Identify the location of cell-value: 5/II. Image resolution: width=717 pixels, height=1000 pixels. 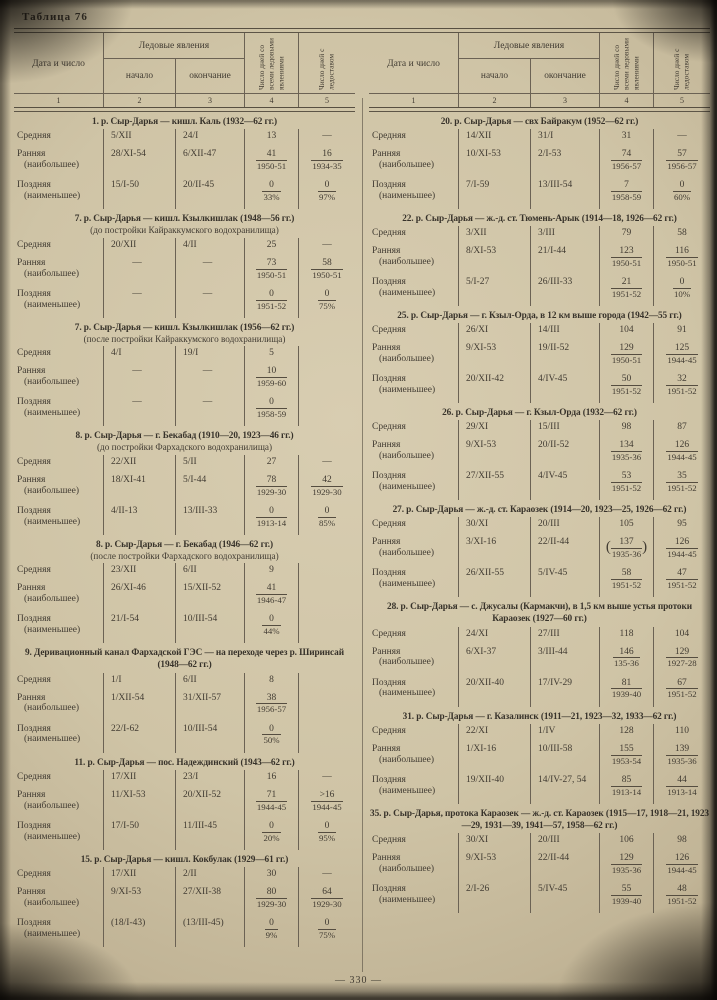
(190, 461).